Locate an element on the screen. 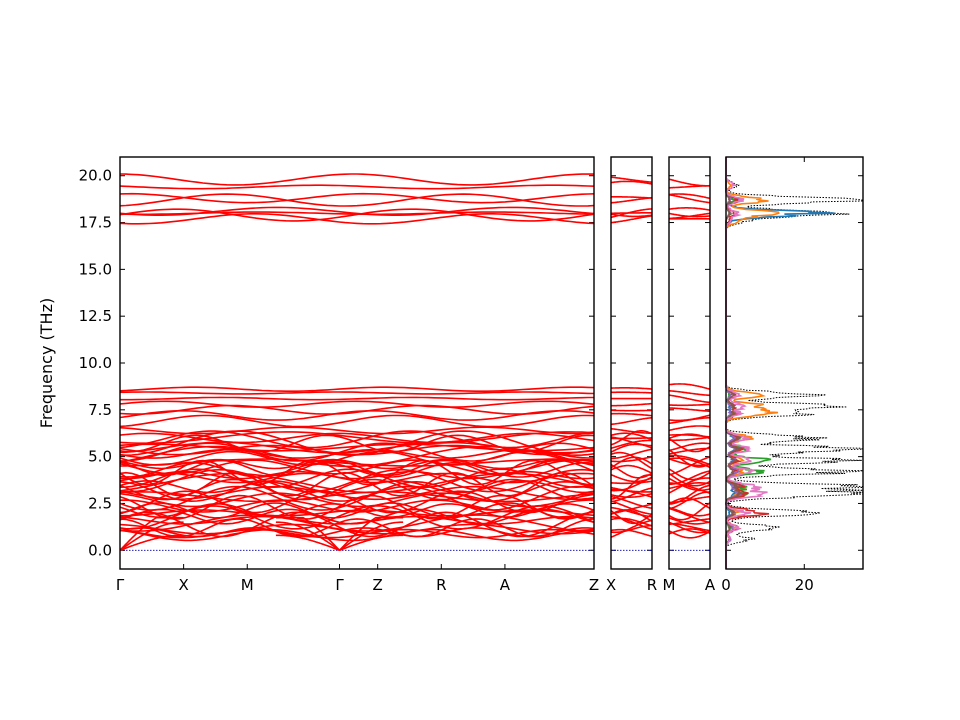 Image resolution: width=960 pixels, height=720 pixels. x-tick-label: X is located at coordinates (183, 585).